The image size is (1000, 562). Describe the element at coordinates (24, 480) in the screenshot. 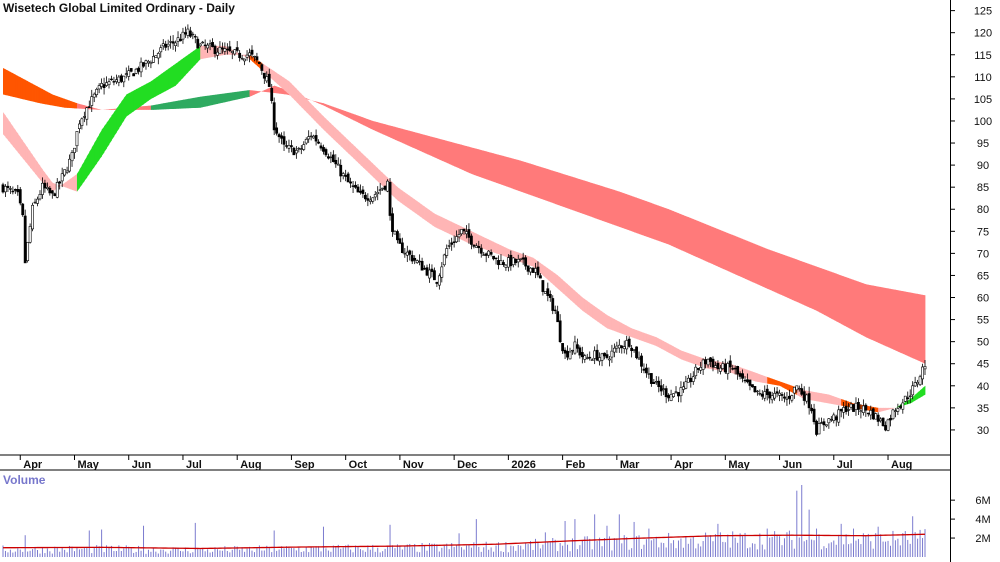

I see `volume-title: Volume` at that location.